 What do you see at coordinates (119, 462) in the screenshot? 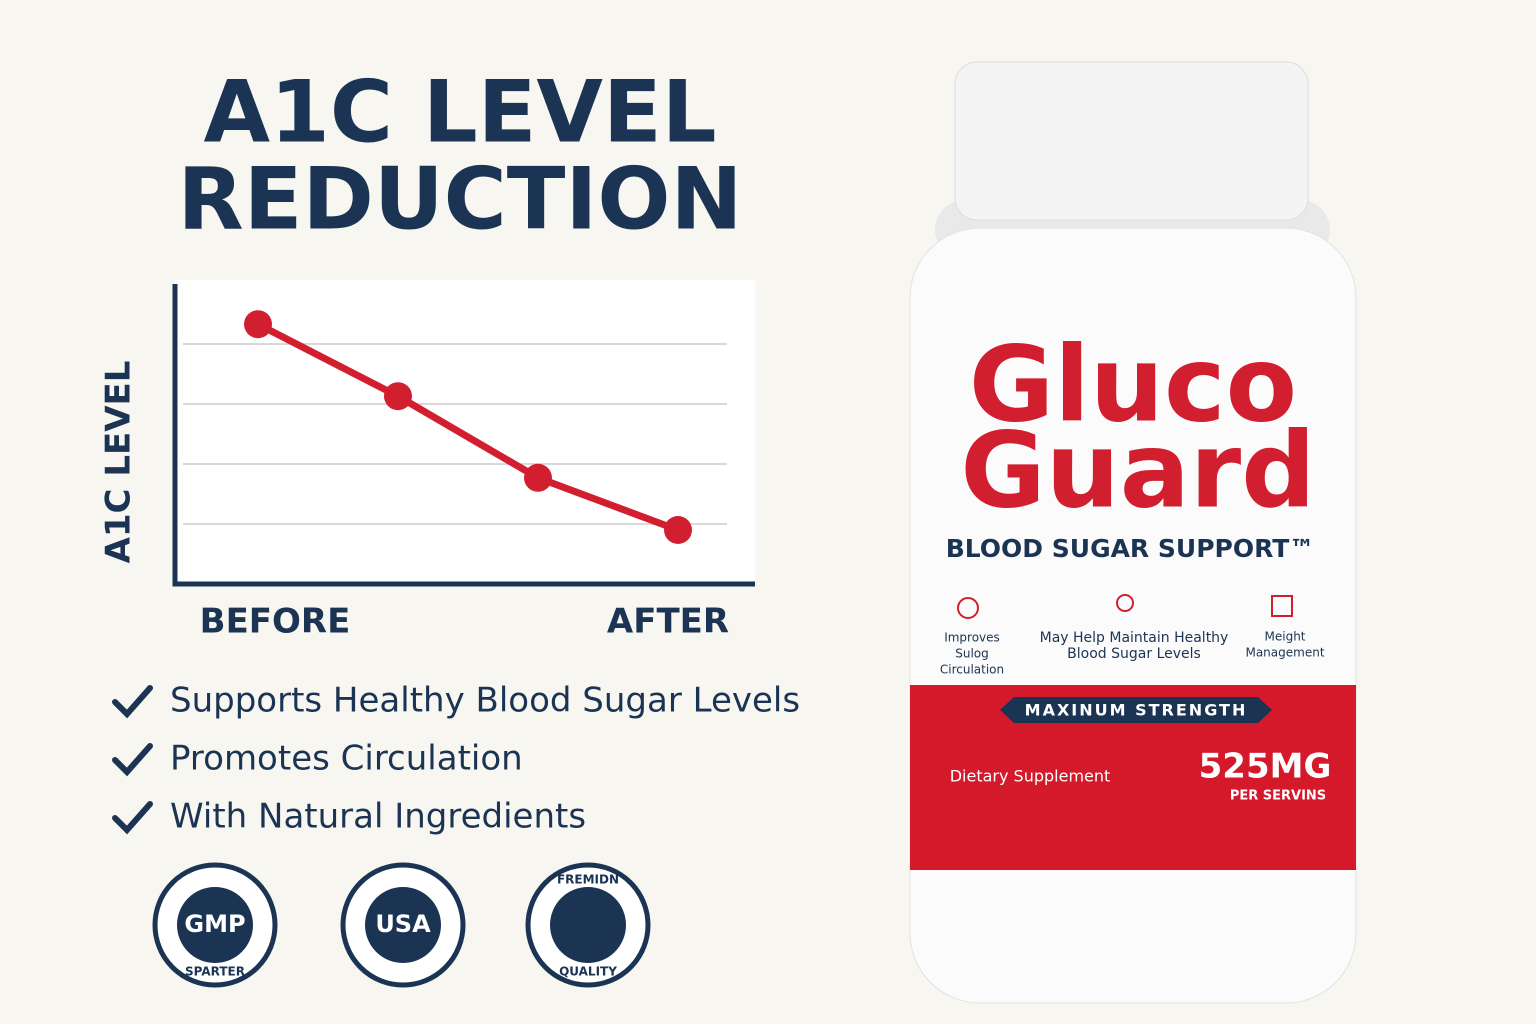
I see `y-axis-label: A1C LEVEL` at bounding box center [119, 462].